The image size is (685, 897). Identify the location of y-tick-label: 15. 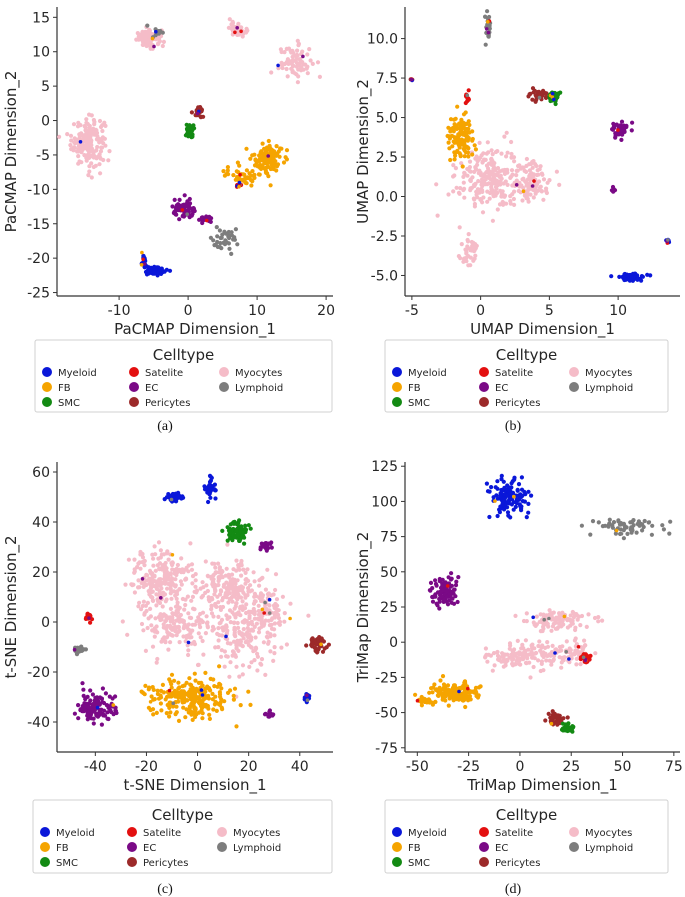
(41, 18).